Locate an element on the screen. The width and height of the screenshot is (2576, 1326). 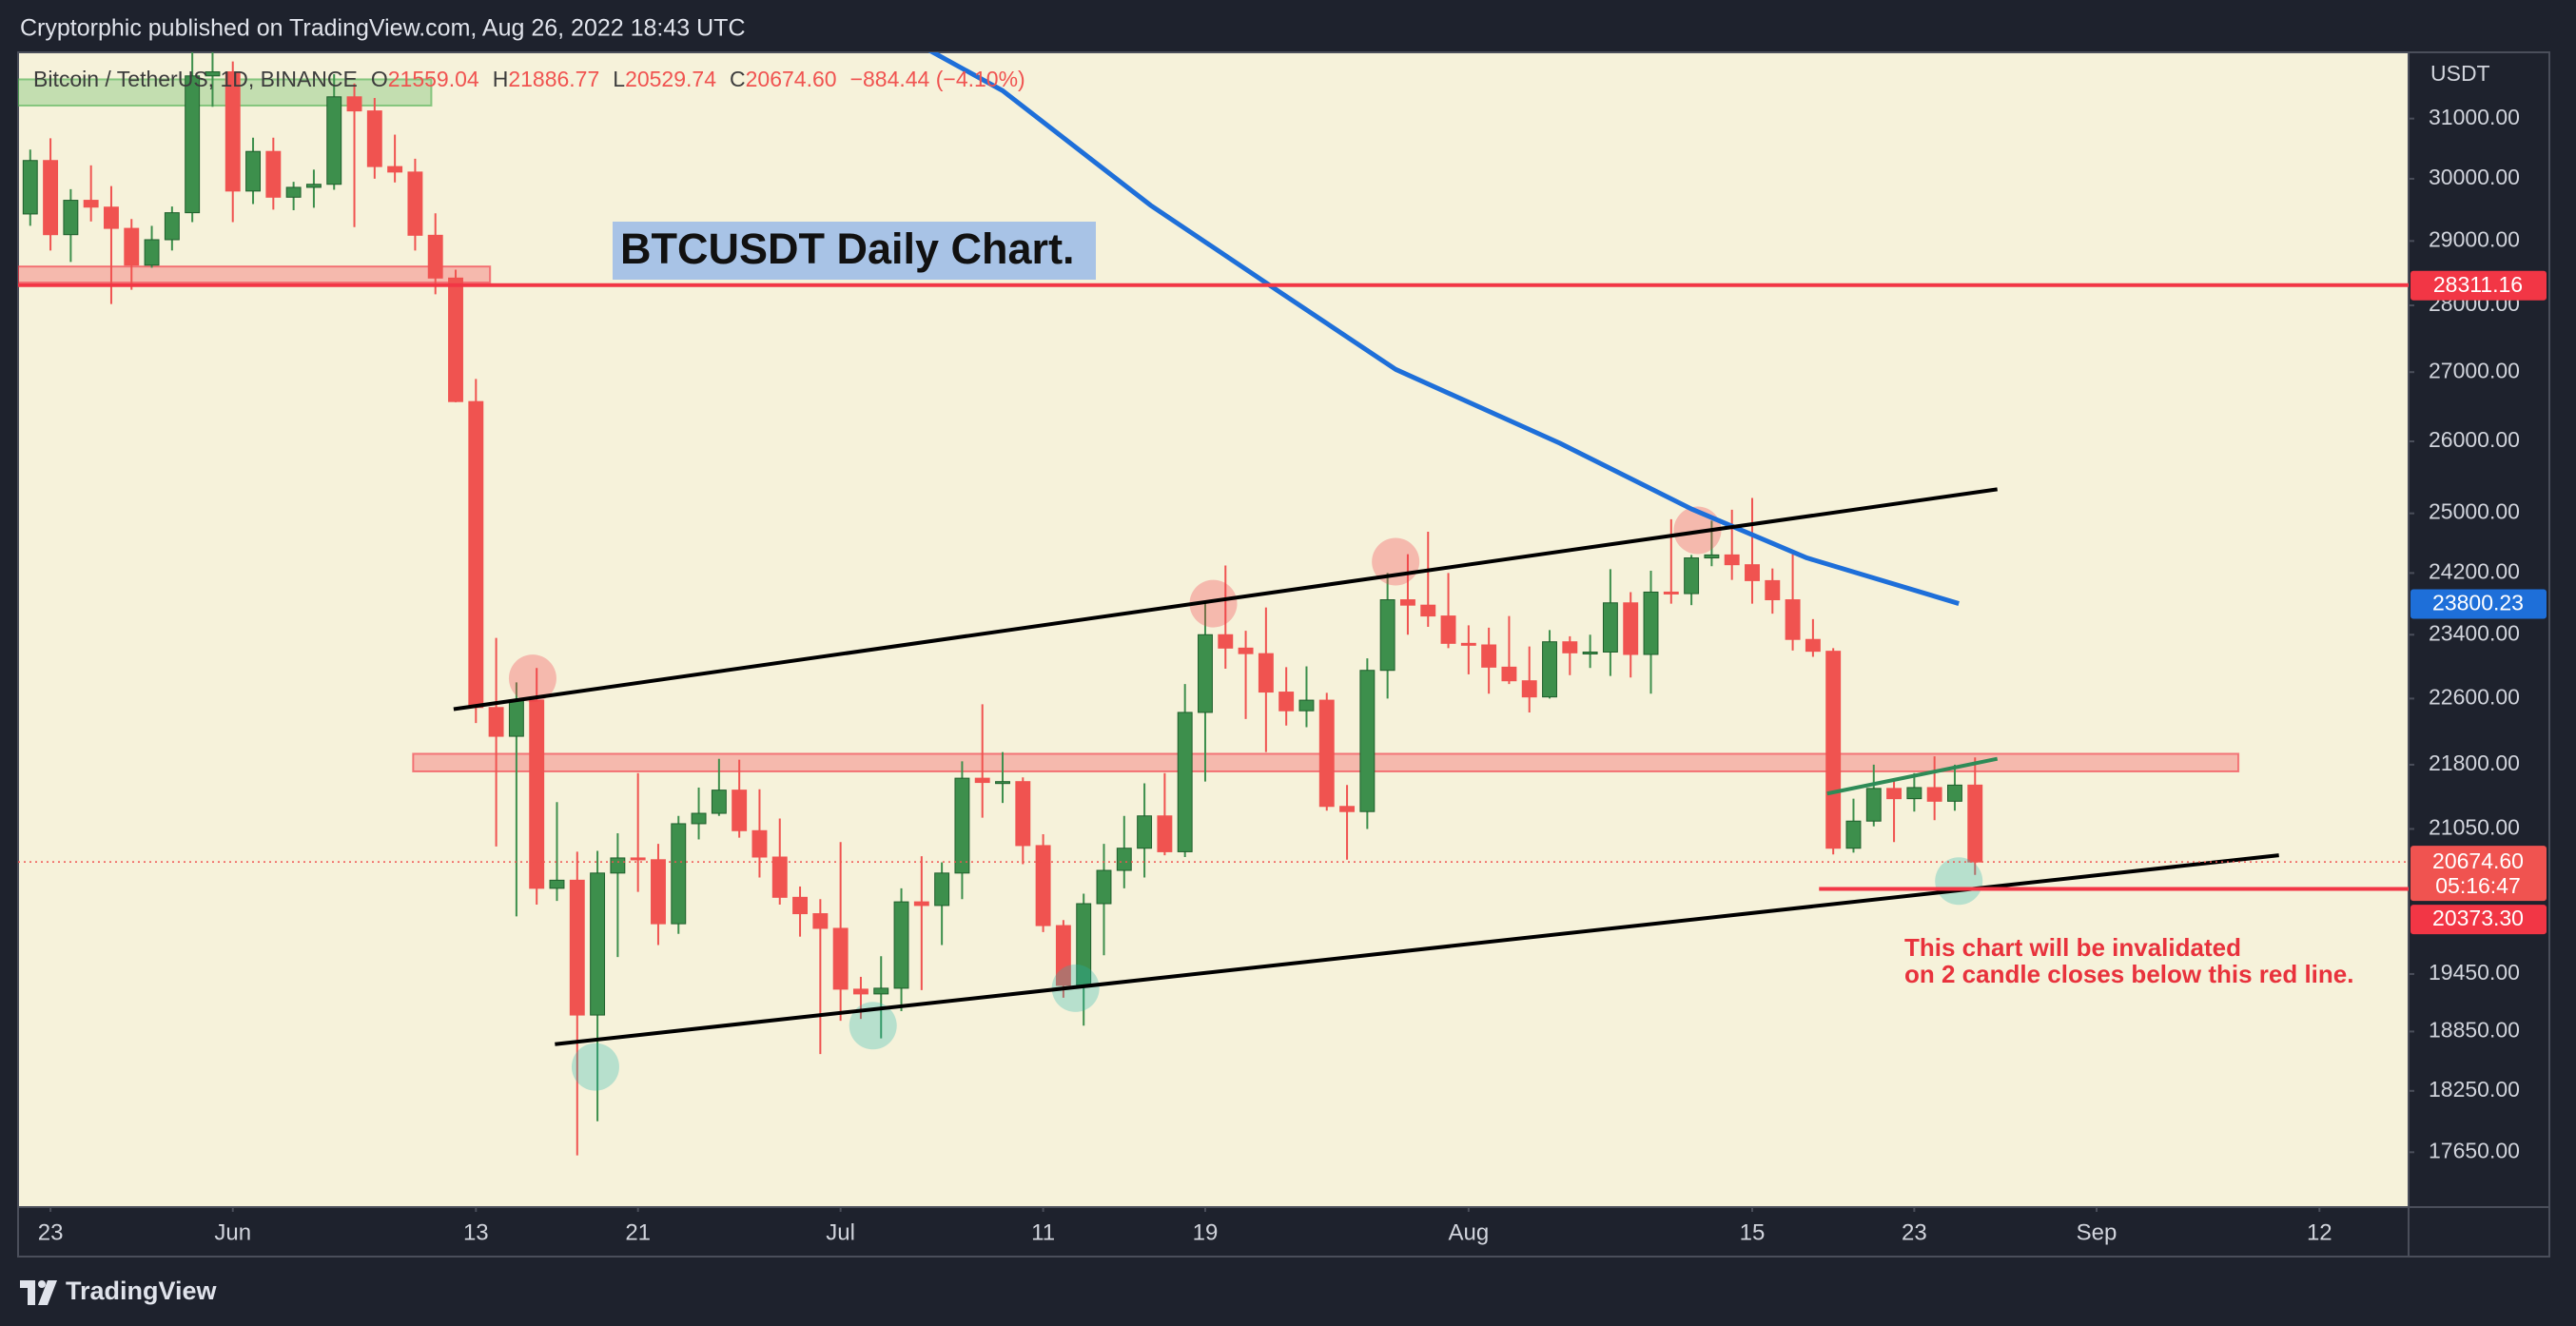
y-tick-label: 22600.00 is located at coordinates (2475, 696).